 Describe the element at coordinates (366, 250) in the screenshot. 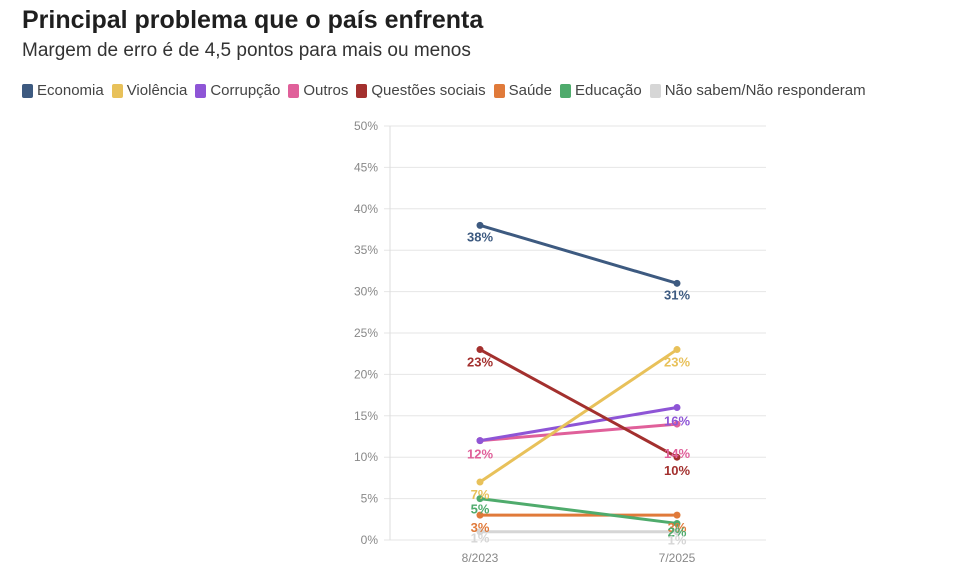

I see `y-tick-label: 35%` at that location.